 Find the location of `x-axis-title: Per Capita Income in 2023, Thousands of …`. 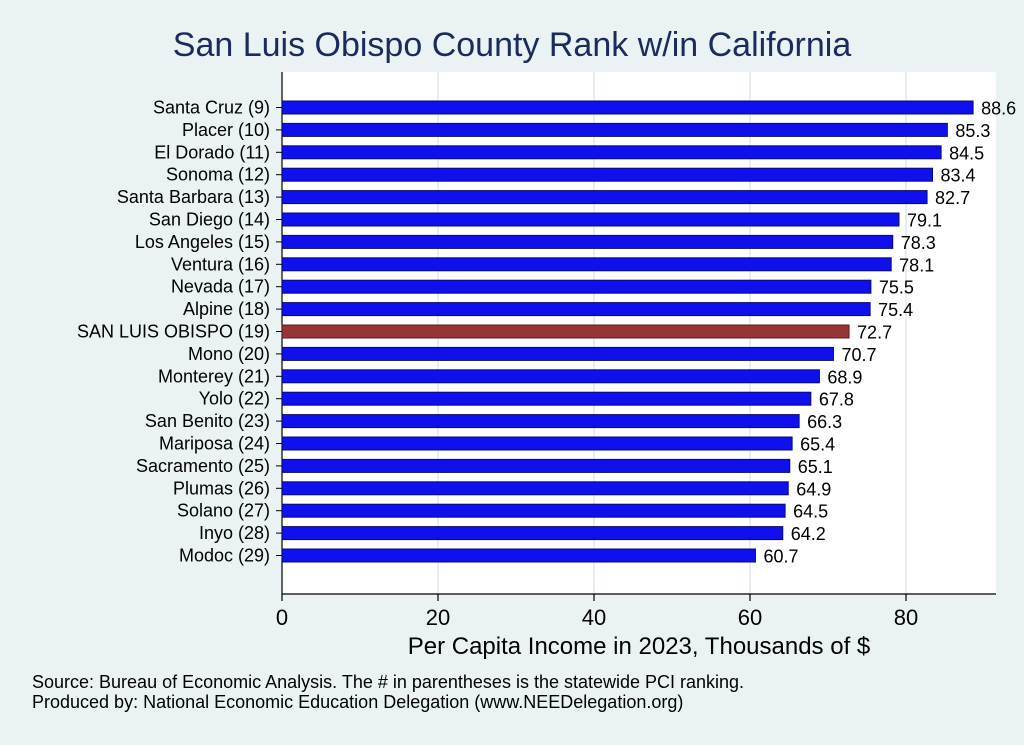

x-axis-title: Per Capita Income in 2023, Thousands of … is located at coordinates (639, 646).